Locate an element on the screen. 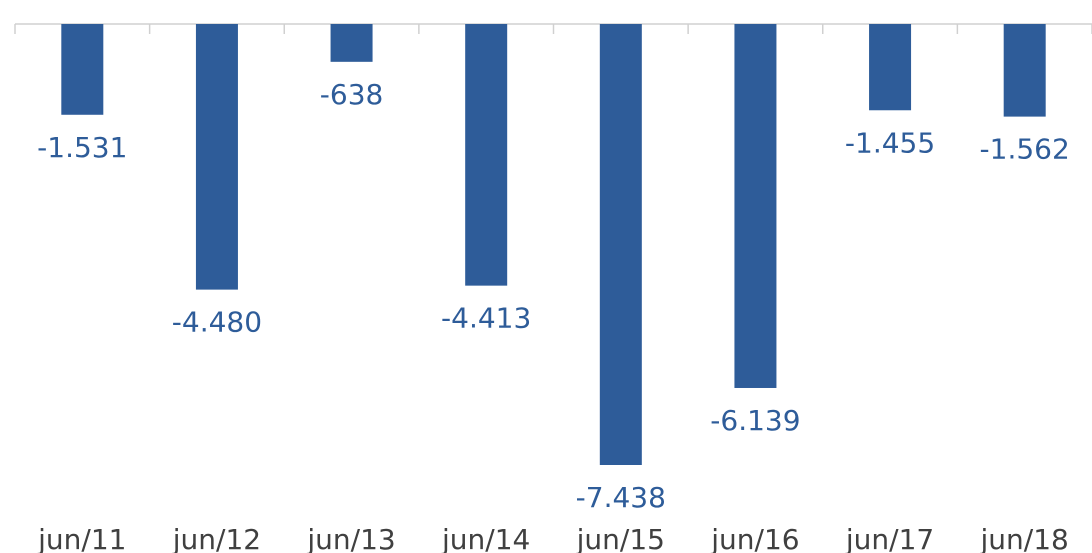 The width and height of the screenshot is (1092, 553). data-label: -1.455 is located at coordinates (890, 142).